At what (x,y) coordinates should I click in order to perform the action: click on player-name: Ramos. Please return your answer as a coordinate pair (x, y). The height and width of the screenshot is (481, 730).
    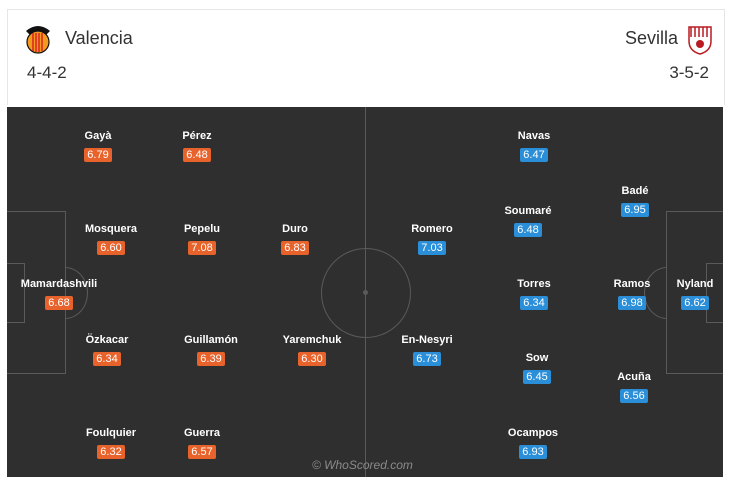
    Looking at the image, I should click on (632, 284).